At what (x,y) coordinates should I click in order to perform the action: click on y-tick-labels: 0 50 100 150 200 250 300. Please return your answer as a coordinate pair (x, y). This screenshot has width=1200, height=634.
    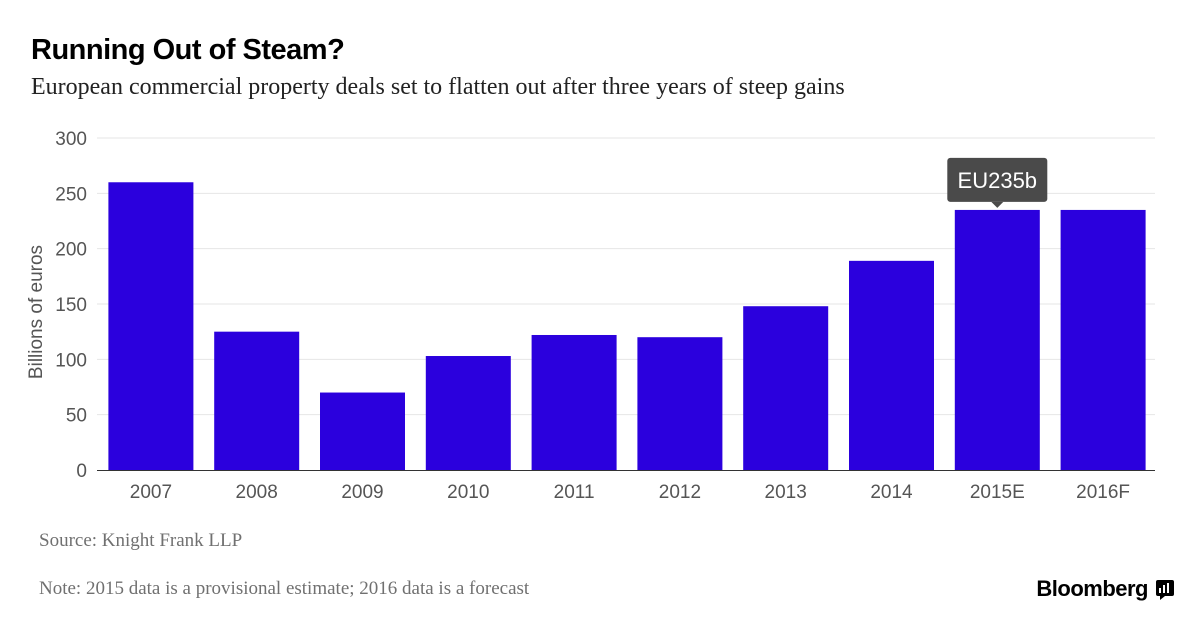
    Looking at the image, I should click on (71, 305).